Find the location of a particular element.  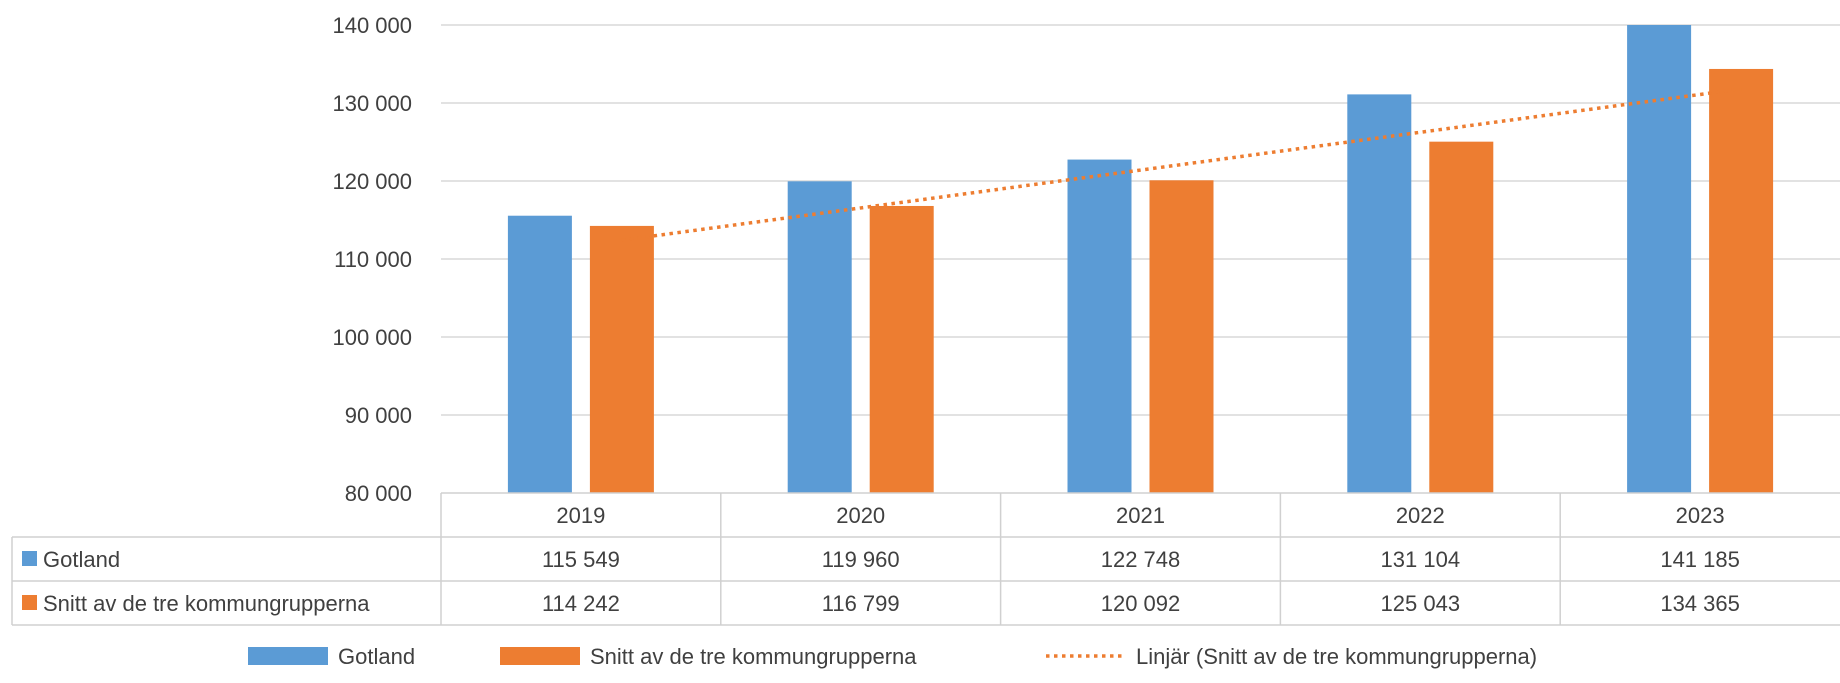

data-label: 134 365 is located at coordinates (1700, 603).